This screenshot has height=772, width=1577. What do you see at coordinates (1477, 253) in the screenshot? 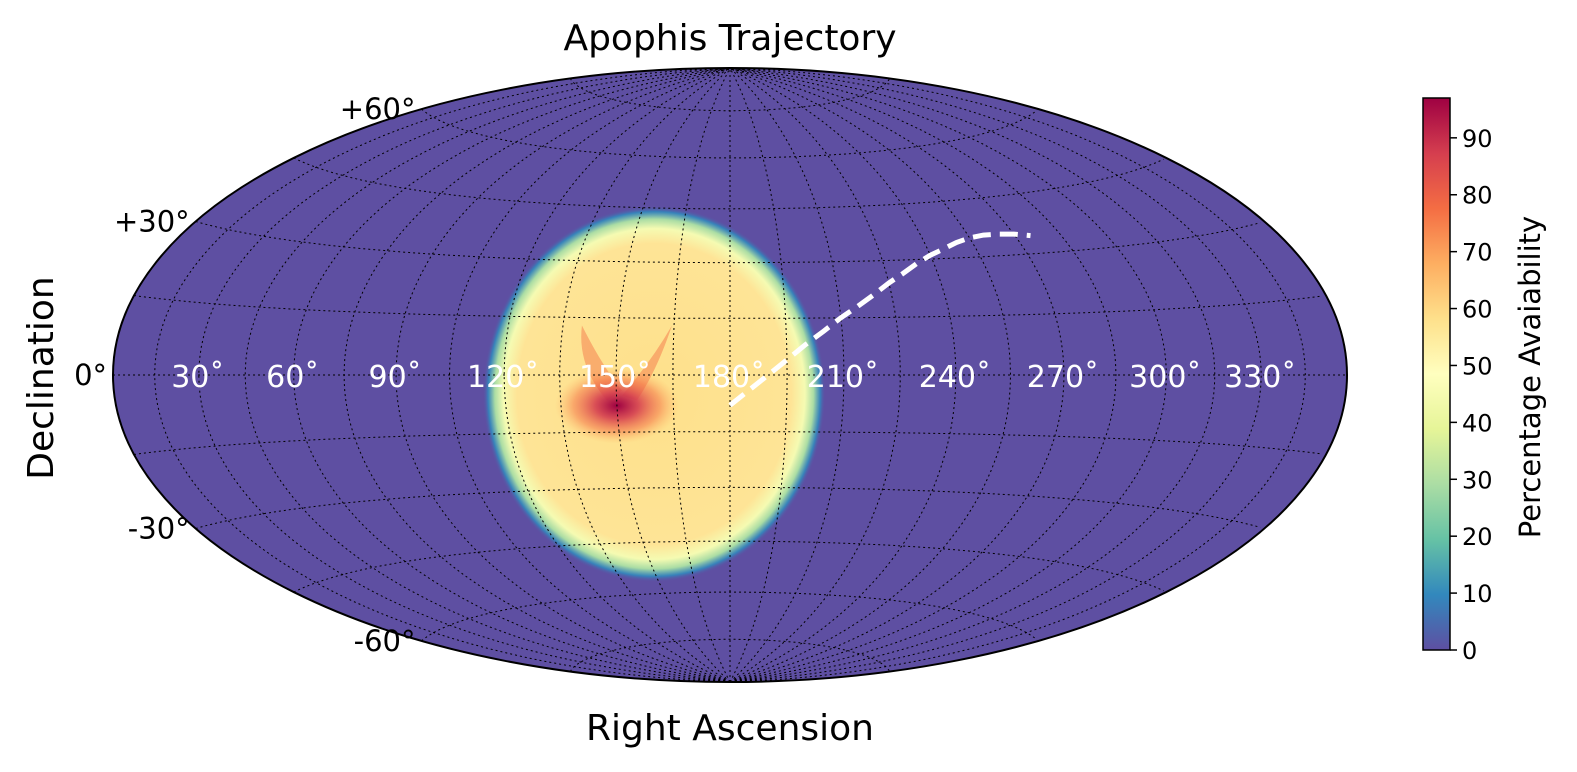
I see `colorbar-tick-label: 70` at bounding box center [1477, 253].